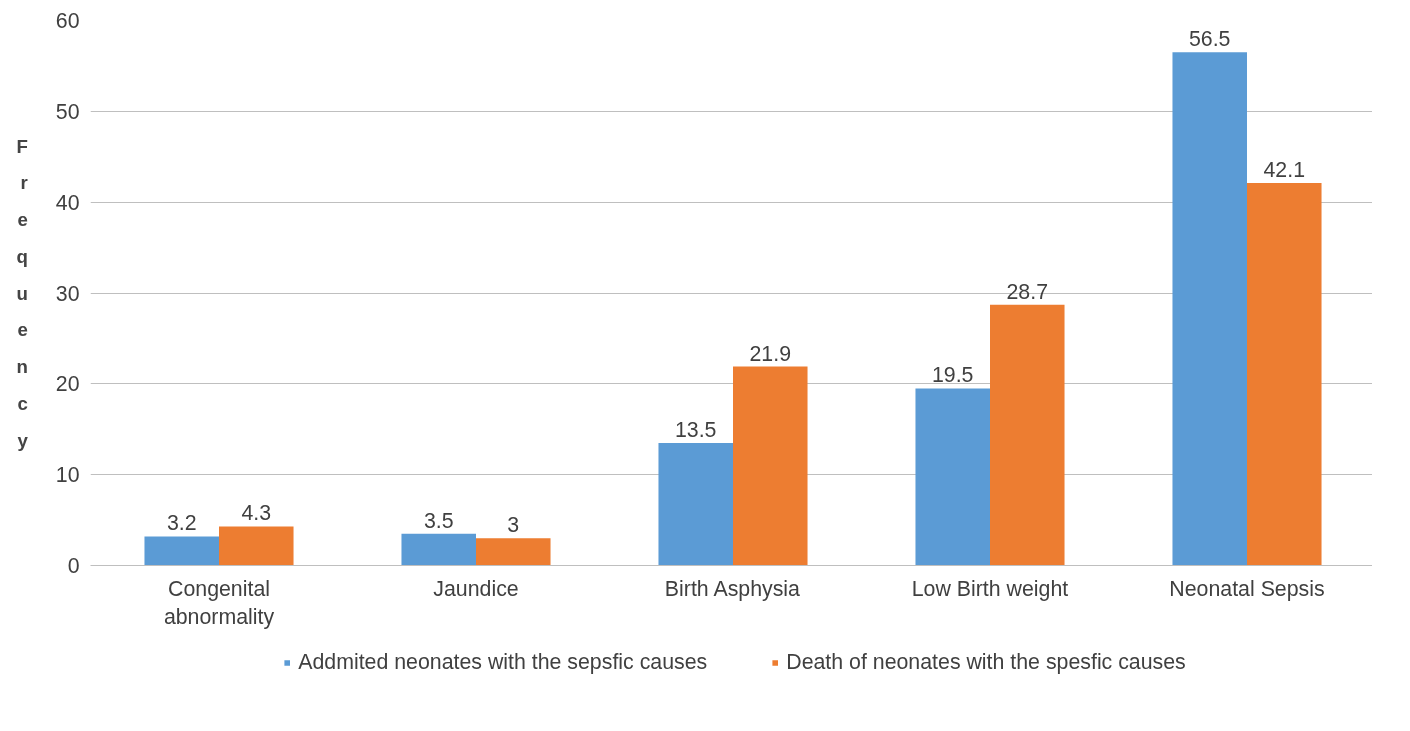 This screenshot has width=1410, height=731. I want to click on y-tick-label: 10, so click(67, 475).